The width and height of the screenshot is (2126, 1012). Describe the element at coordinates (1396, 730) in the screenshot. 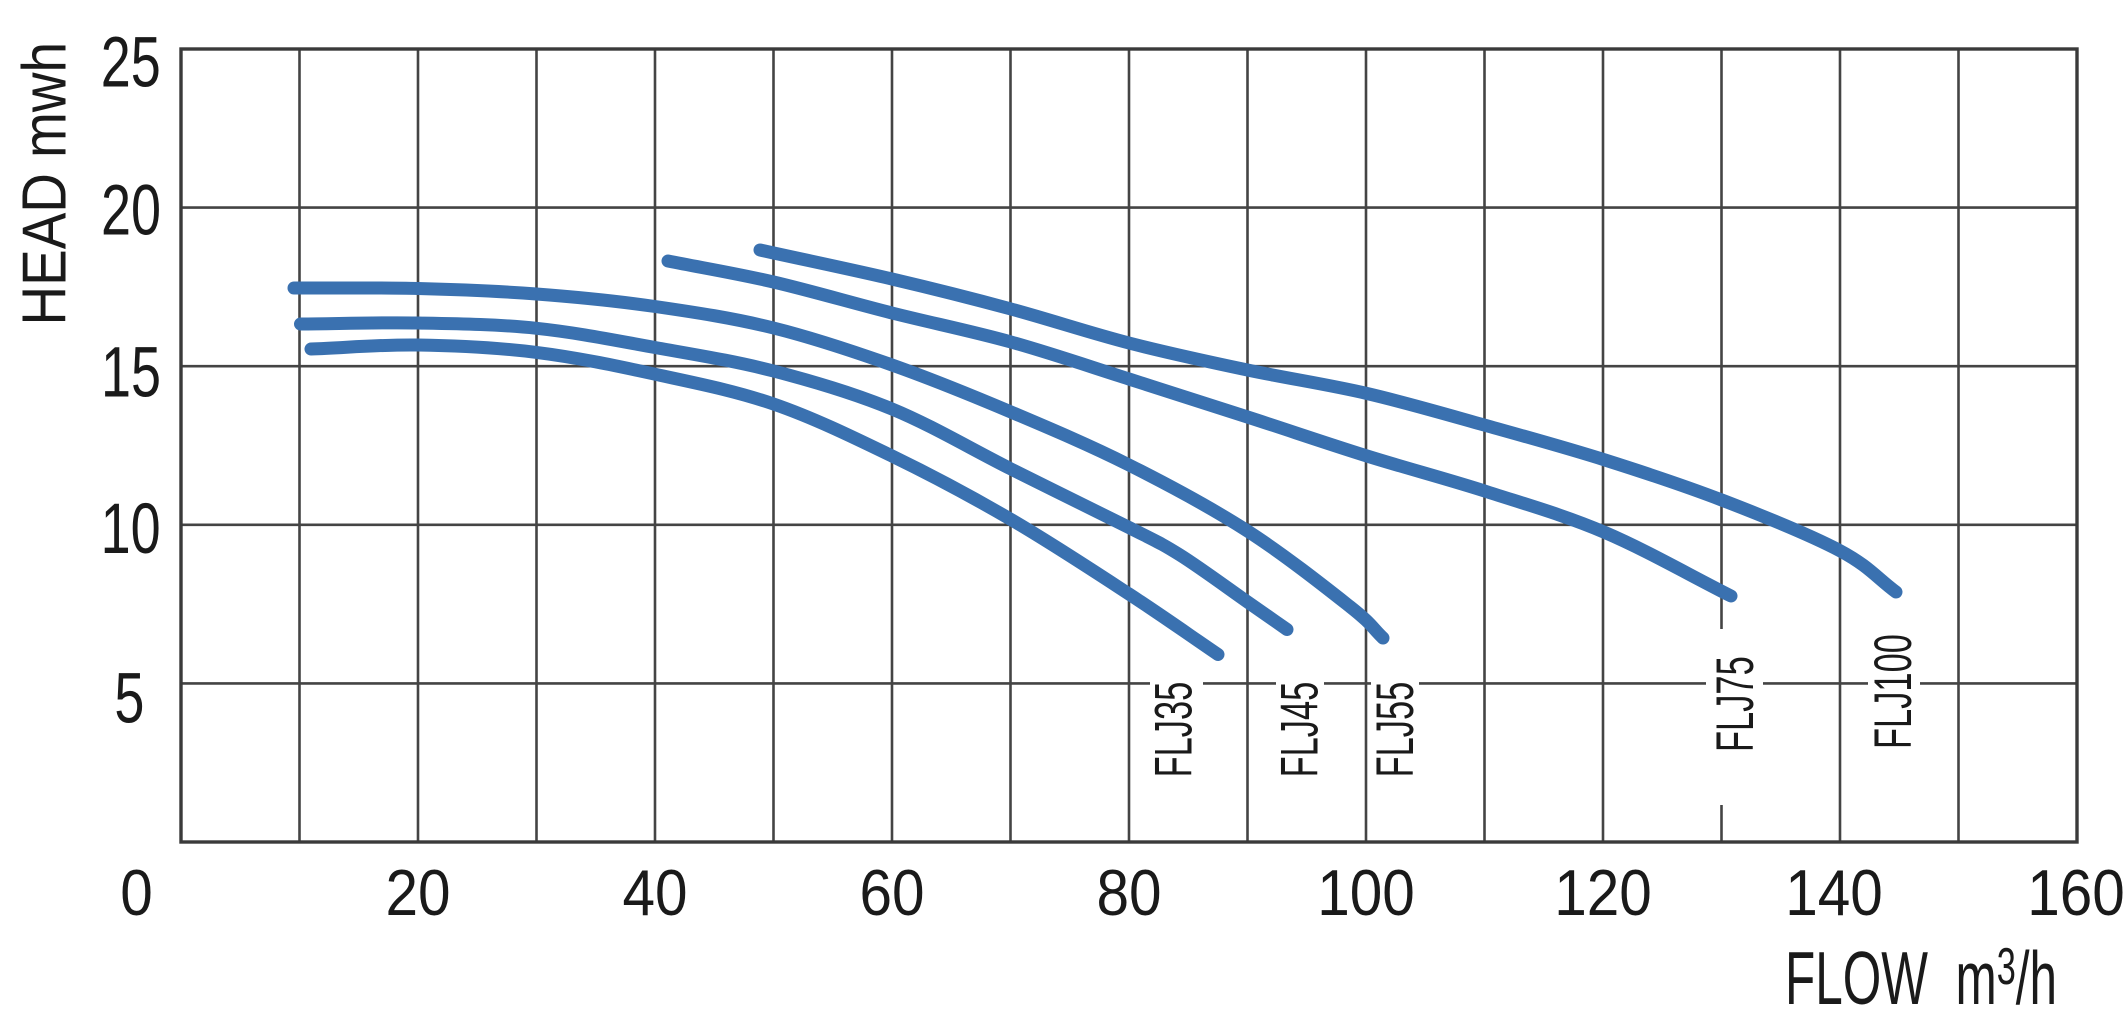

I see `svg-text: FLJ55` at that location.